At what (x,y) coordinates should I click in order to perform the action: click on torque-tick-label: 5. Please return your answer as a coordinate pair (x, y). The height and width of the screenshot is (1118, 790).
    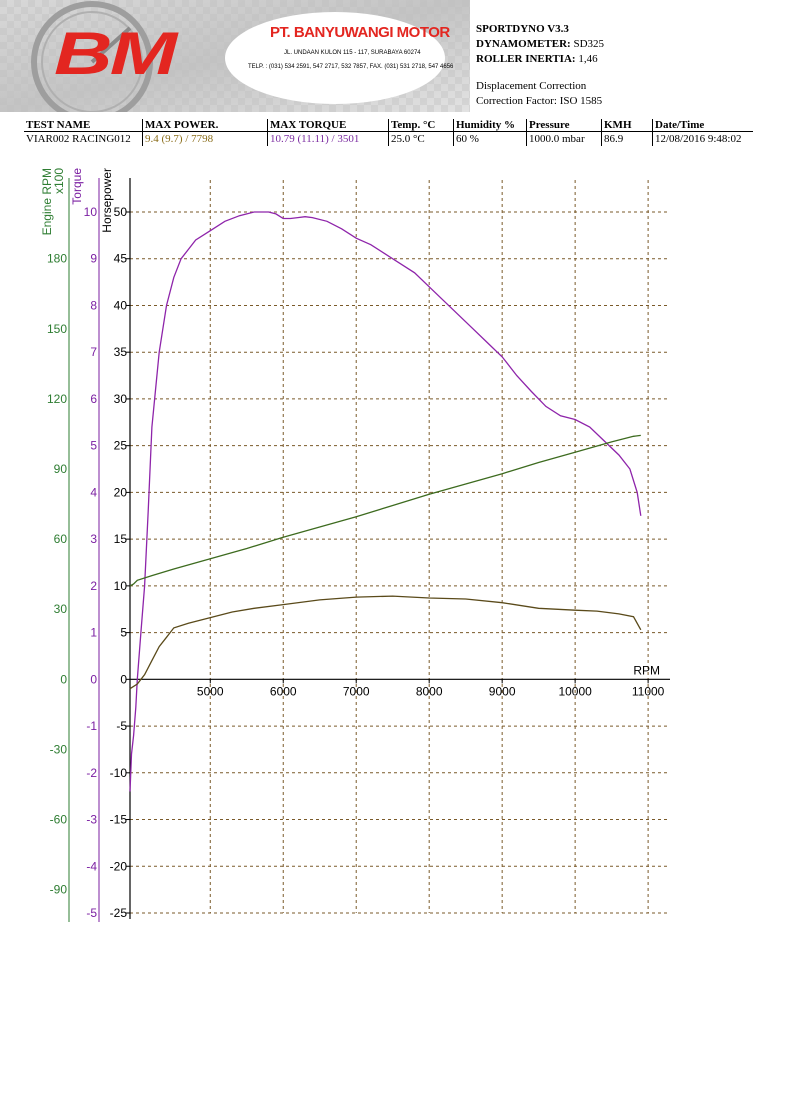
    Looking at the image, I should click on (93, 446).